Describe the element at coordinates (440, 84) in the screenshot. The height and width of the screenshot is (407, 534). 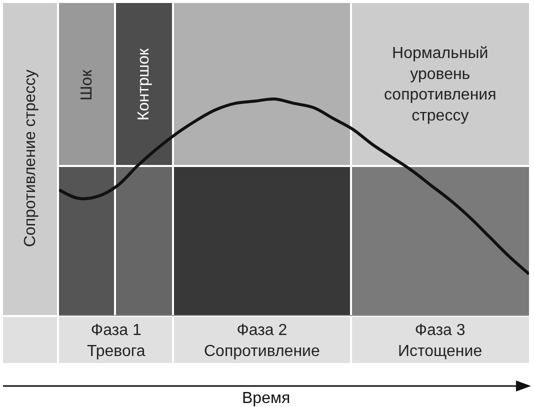
I see `ref-line-label: Нормальный уровень сопротивления стрессу` at that location.